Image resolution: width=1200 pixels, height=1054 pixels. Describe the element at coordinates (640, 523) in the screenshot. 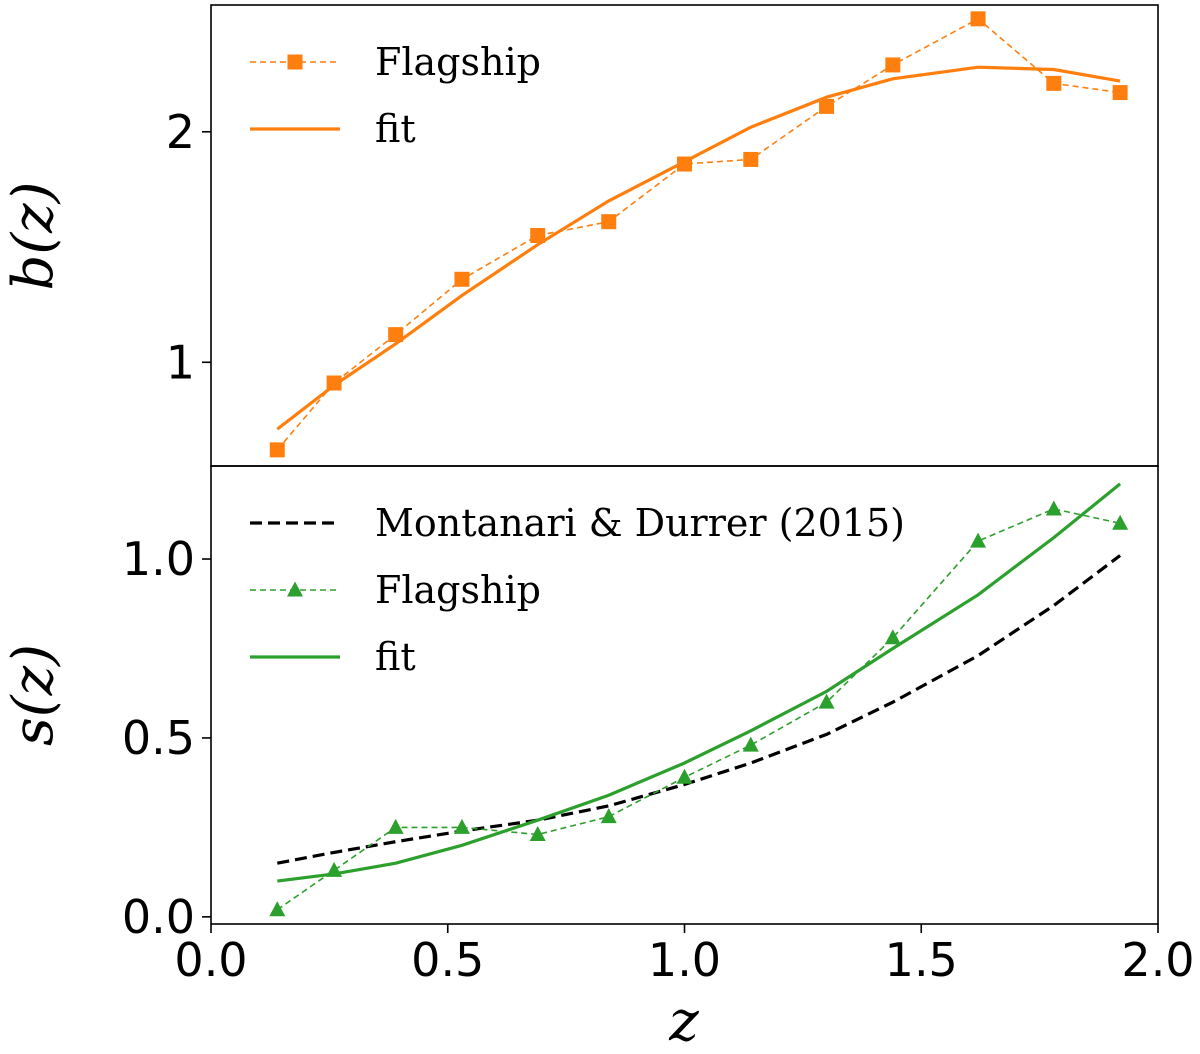

I see `bottom-legend-montanari-durrer-2015-label: Montanari & Durrer (2015)` at that location.